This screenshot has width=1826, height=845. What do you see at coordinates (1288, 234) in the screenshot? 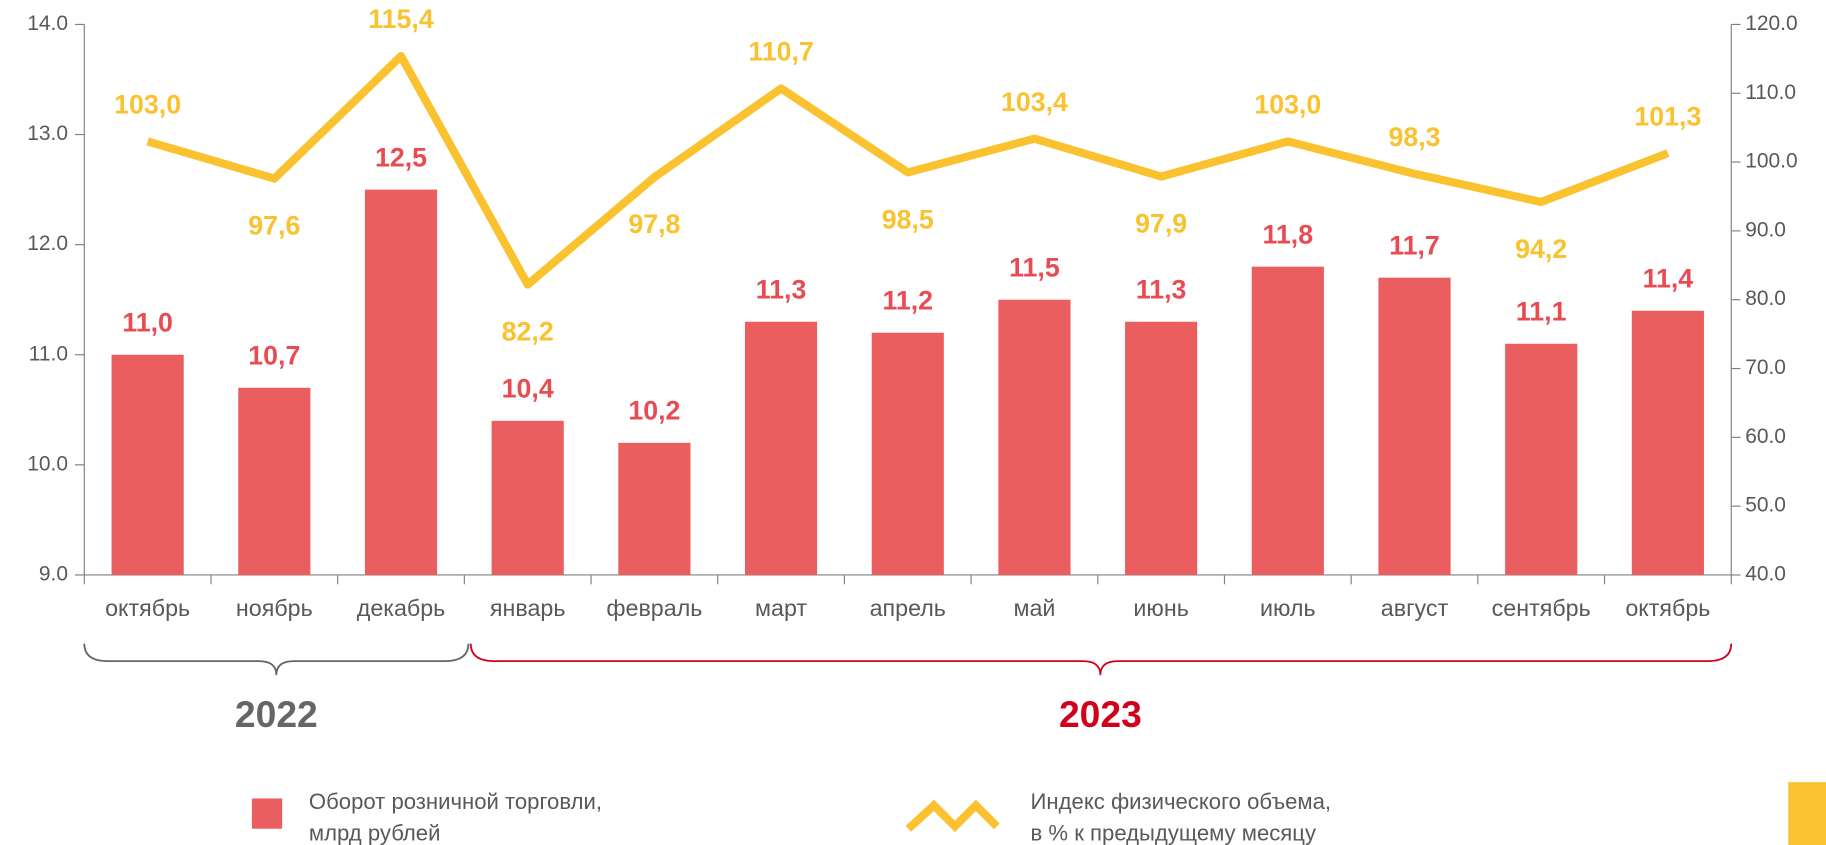
I see `bar-value-label: 11,8` at bounding box center [1288, 234].